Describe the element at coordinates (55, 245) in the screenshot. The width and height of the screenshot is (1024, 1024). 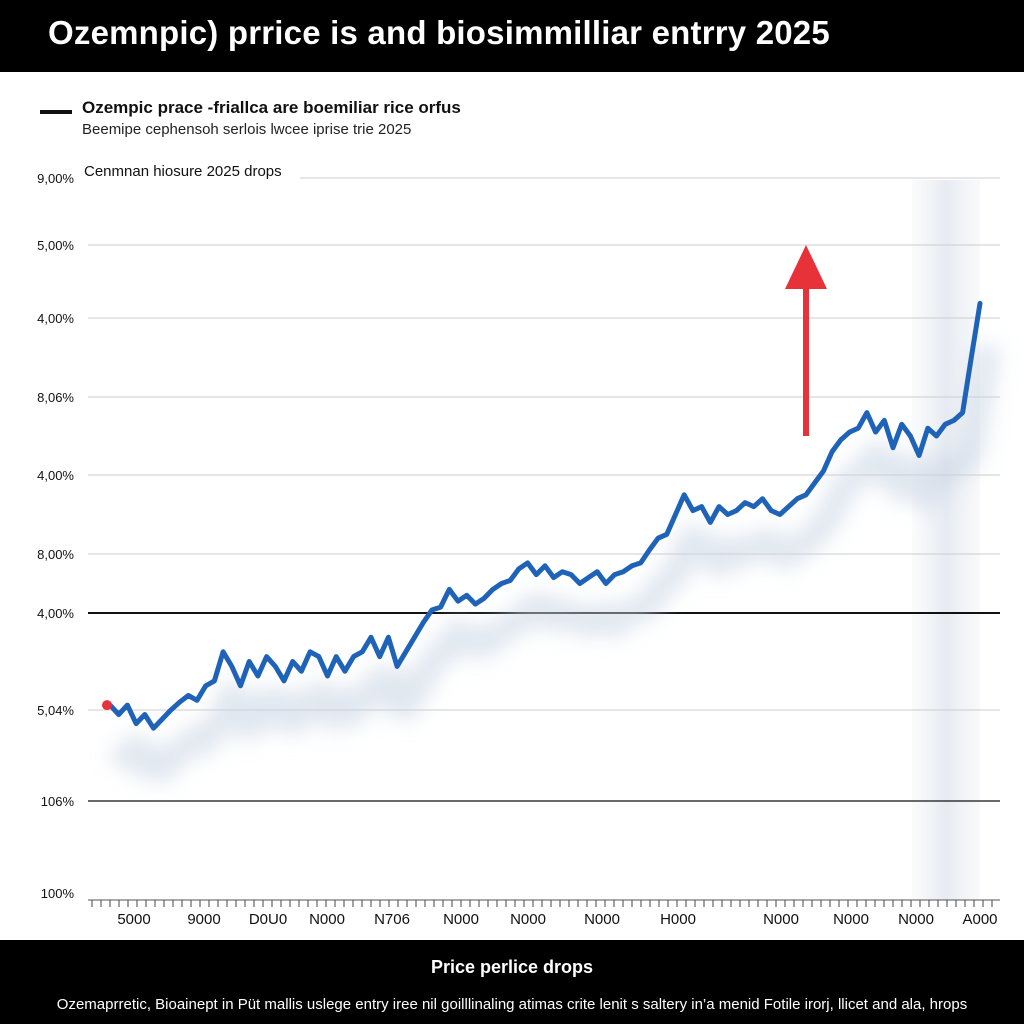
I see `y-tick-label: 5,00%` at that location.